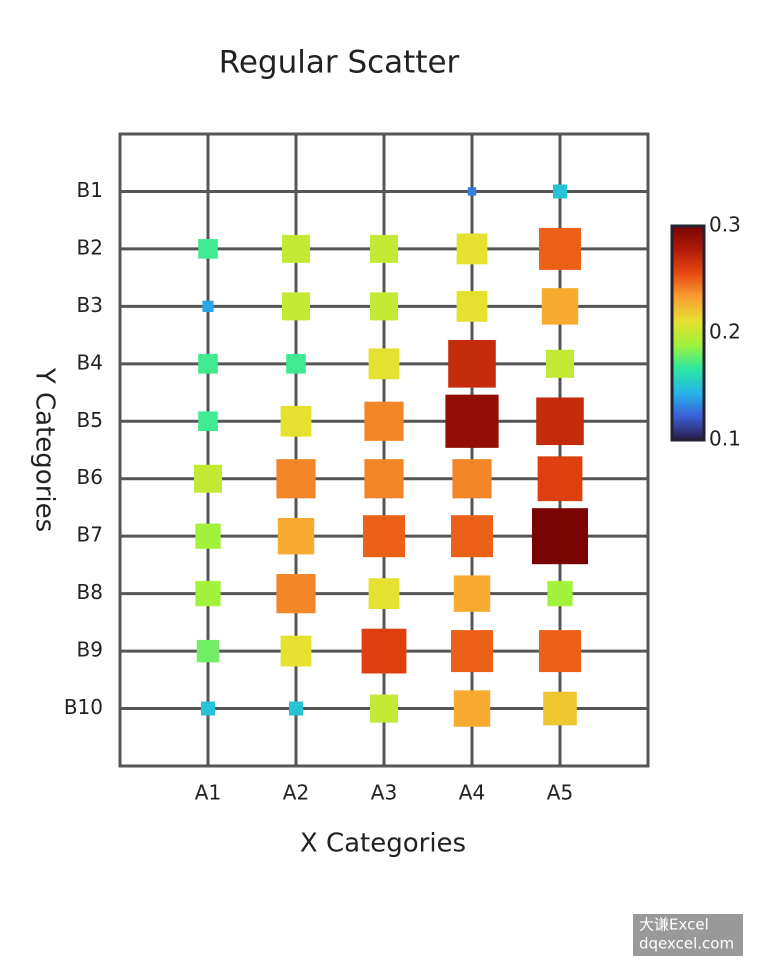  Describe the element at coordinates (725, 439) in the screenshot. I see `colorbar-tick-label: 0.1` at that location.